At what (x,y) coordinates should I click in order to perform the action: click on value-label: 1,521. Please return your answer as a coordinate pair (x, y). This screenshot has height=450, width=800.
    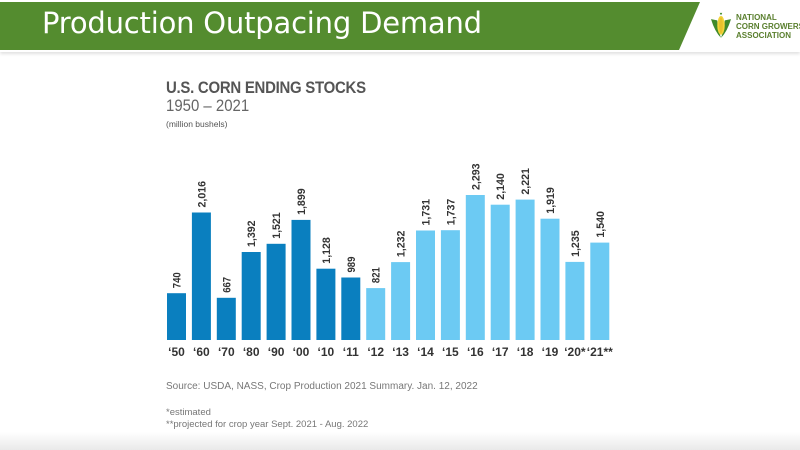
    Looking at the image, I should click on (277, 225).